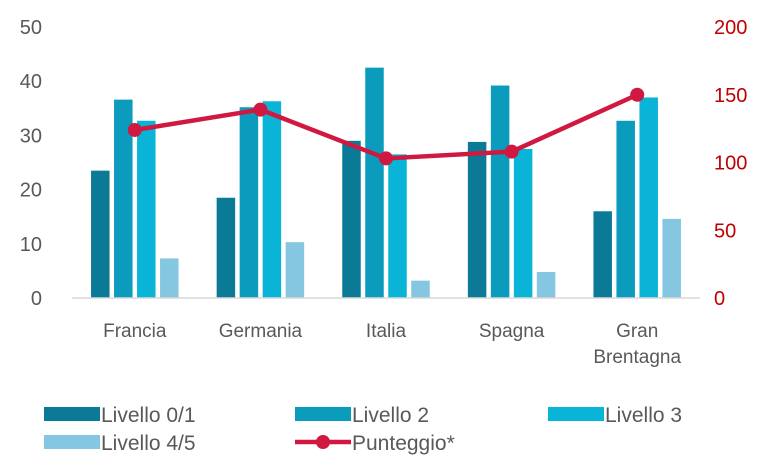 The height and width of the screenshot is (456, 762). I want to click on left-tick-label: 0, so click(36, 299).